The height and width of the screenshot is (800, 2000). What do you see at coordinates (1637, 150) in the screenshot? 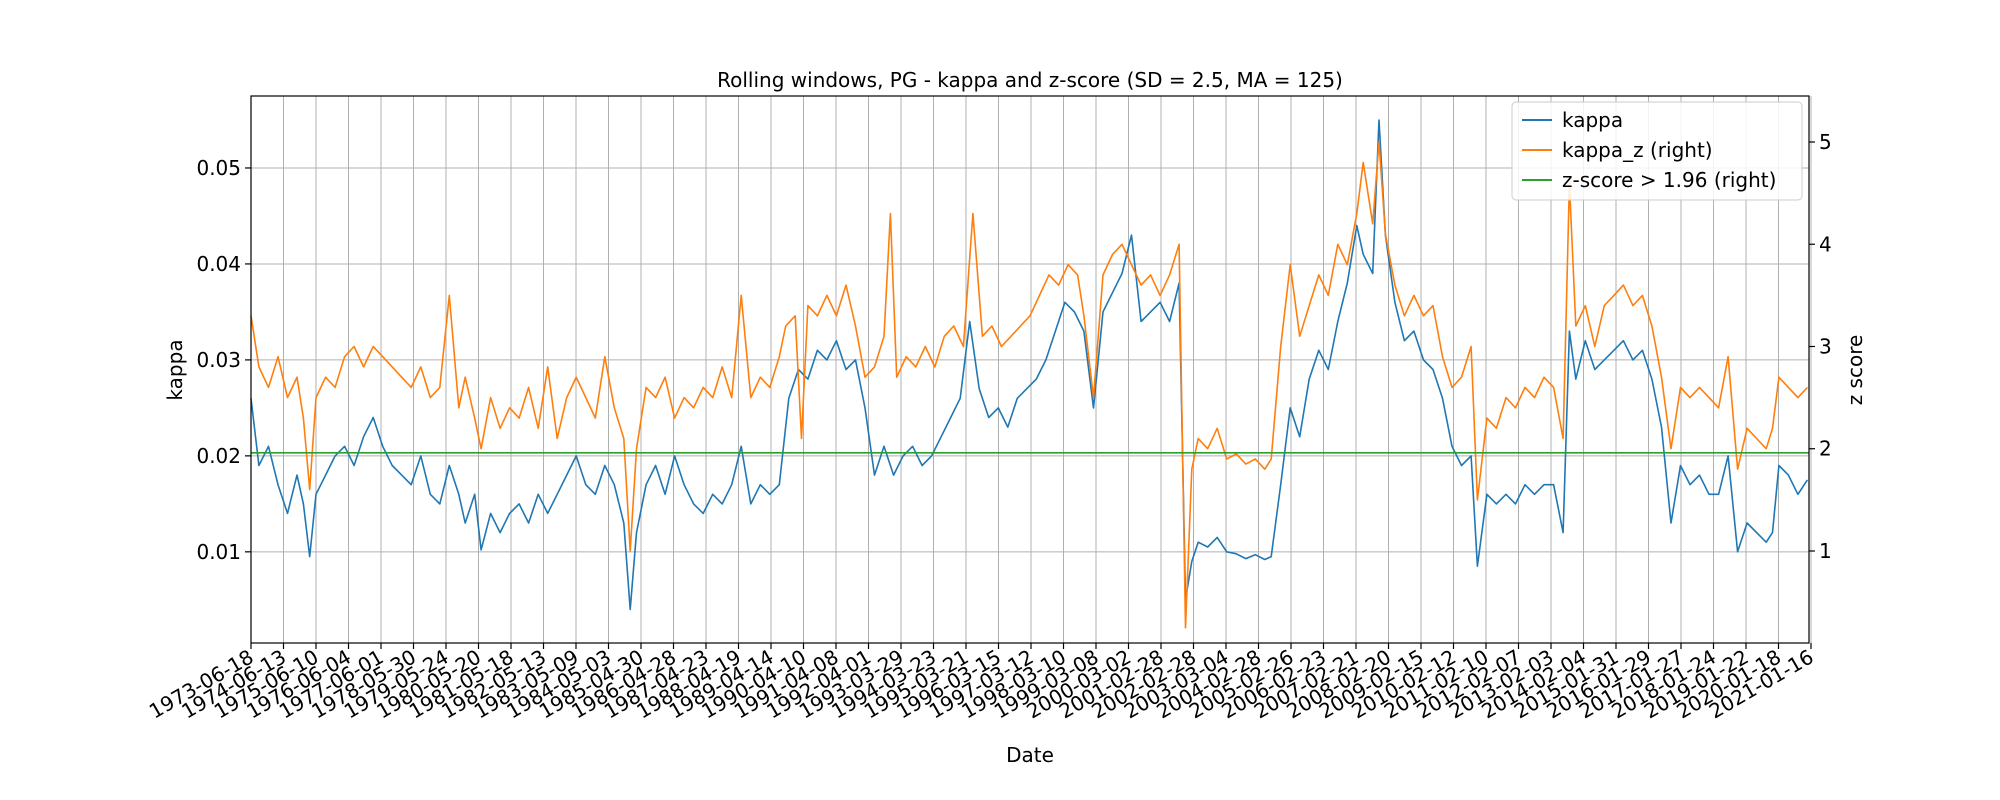
I see `legend-label-kappa-z: kappa_z (right)` at bounding box center [1637, 150].